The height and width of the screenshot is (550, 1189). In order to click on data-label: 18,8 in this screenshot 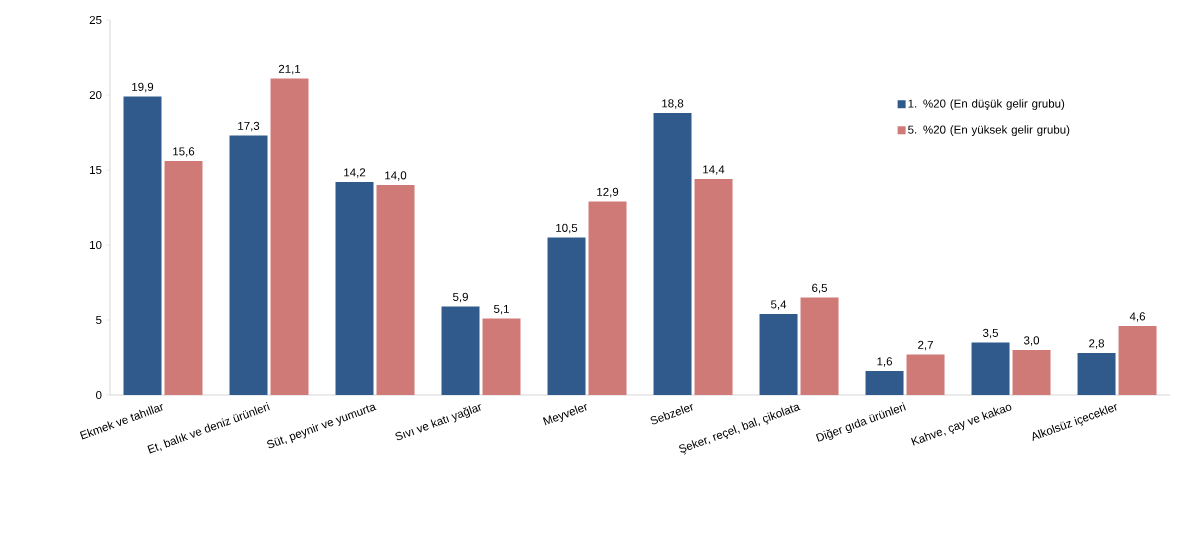, I will do `click(673, 104)`.